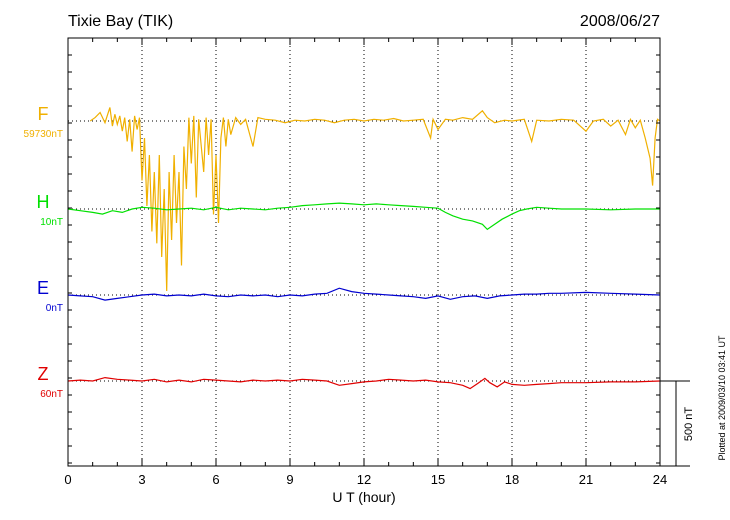 The image size is (730, 520). What do you see at coordinates (54, 308) in the screenshot?
I see `series-baseline-E: 0nT` at bounding box center [54, 308].